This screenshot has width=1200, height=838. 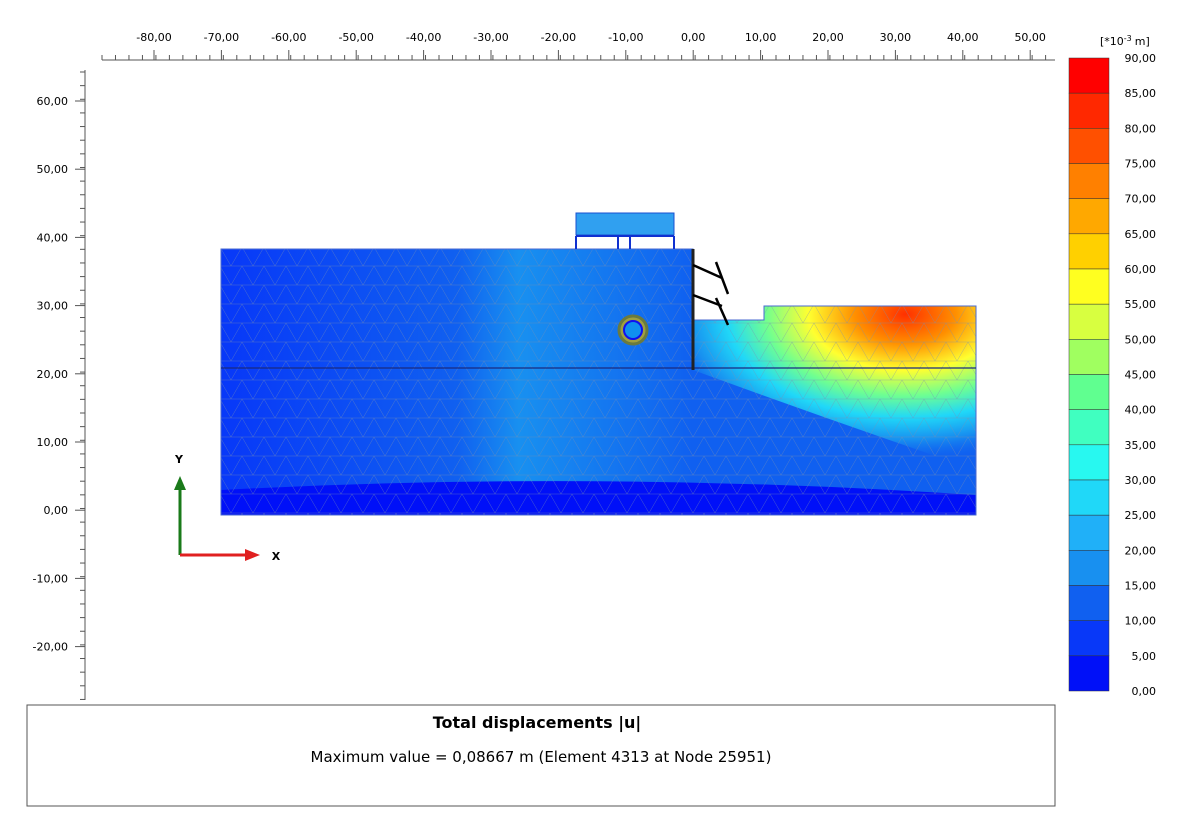 I want to click on y-tick-label: 60,00, so click(x=53, y=101).